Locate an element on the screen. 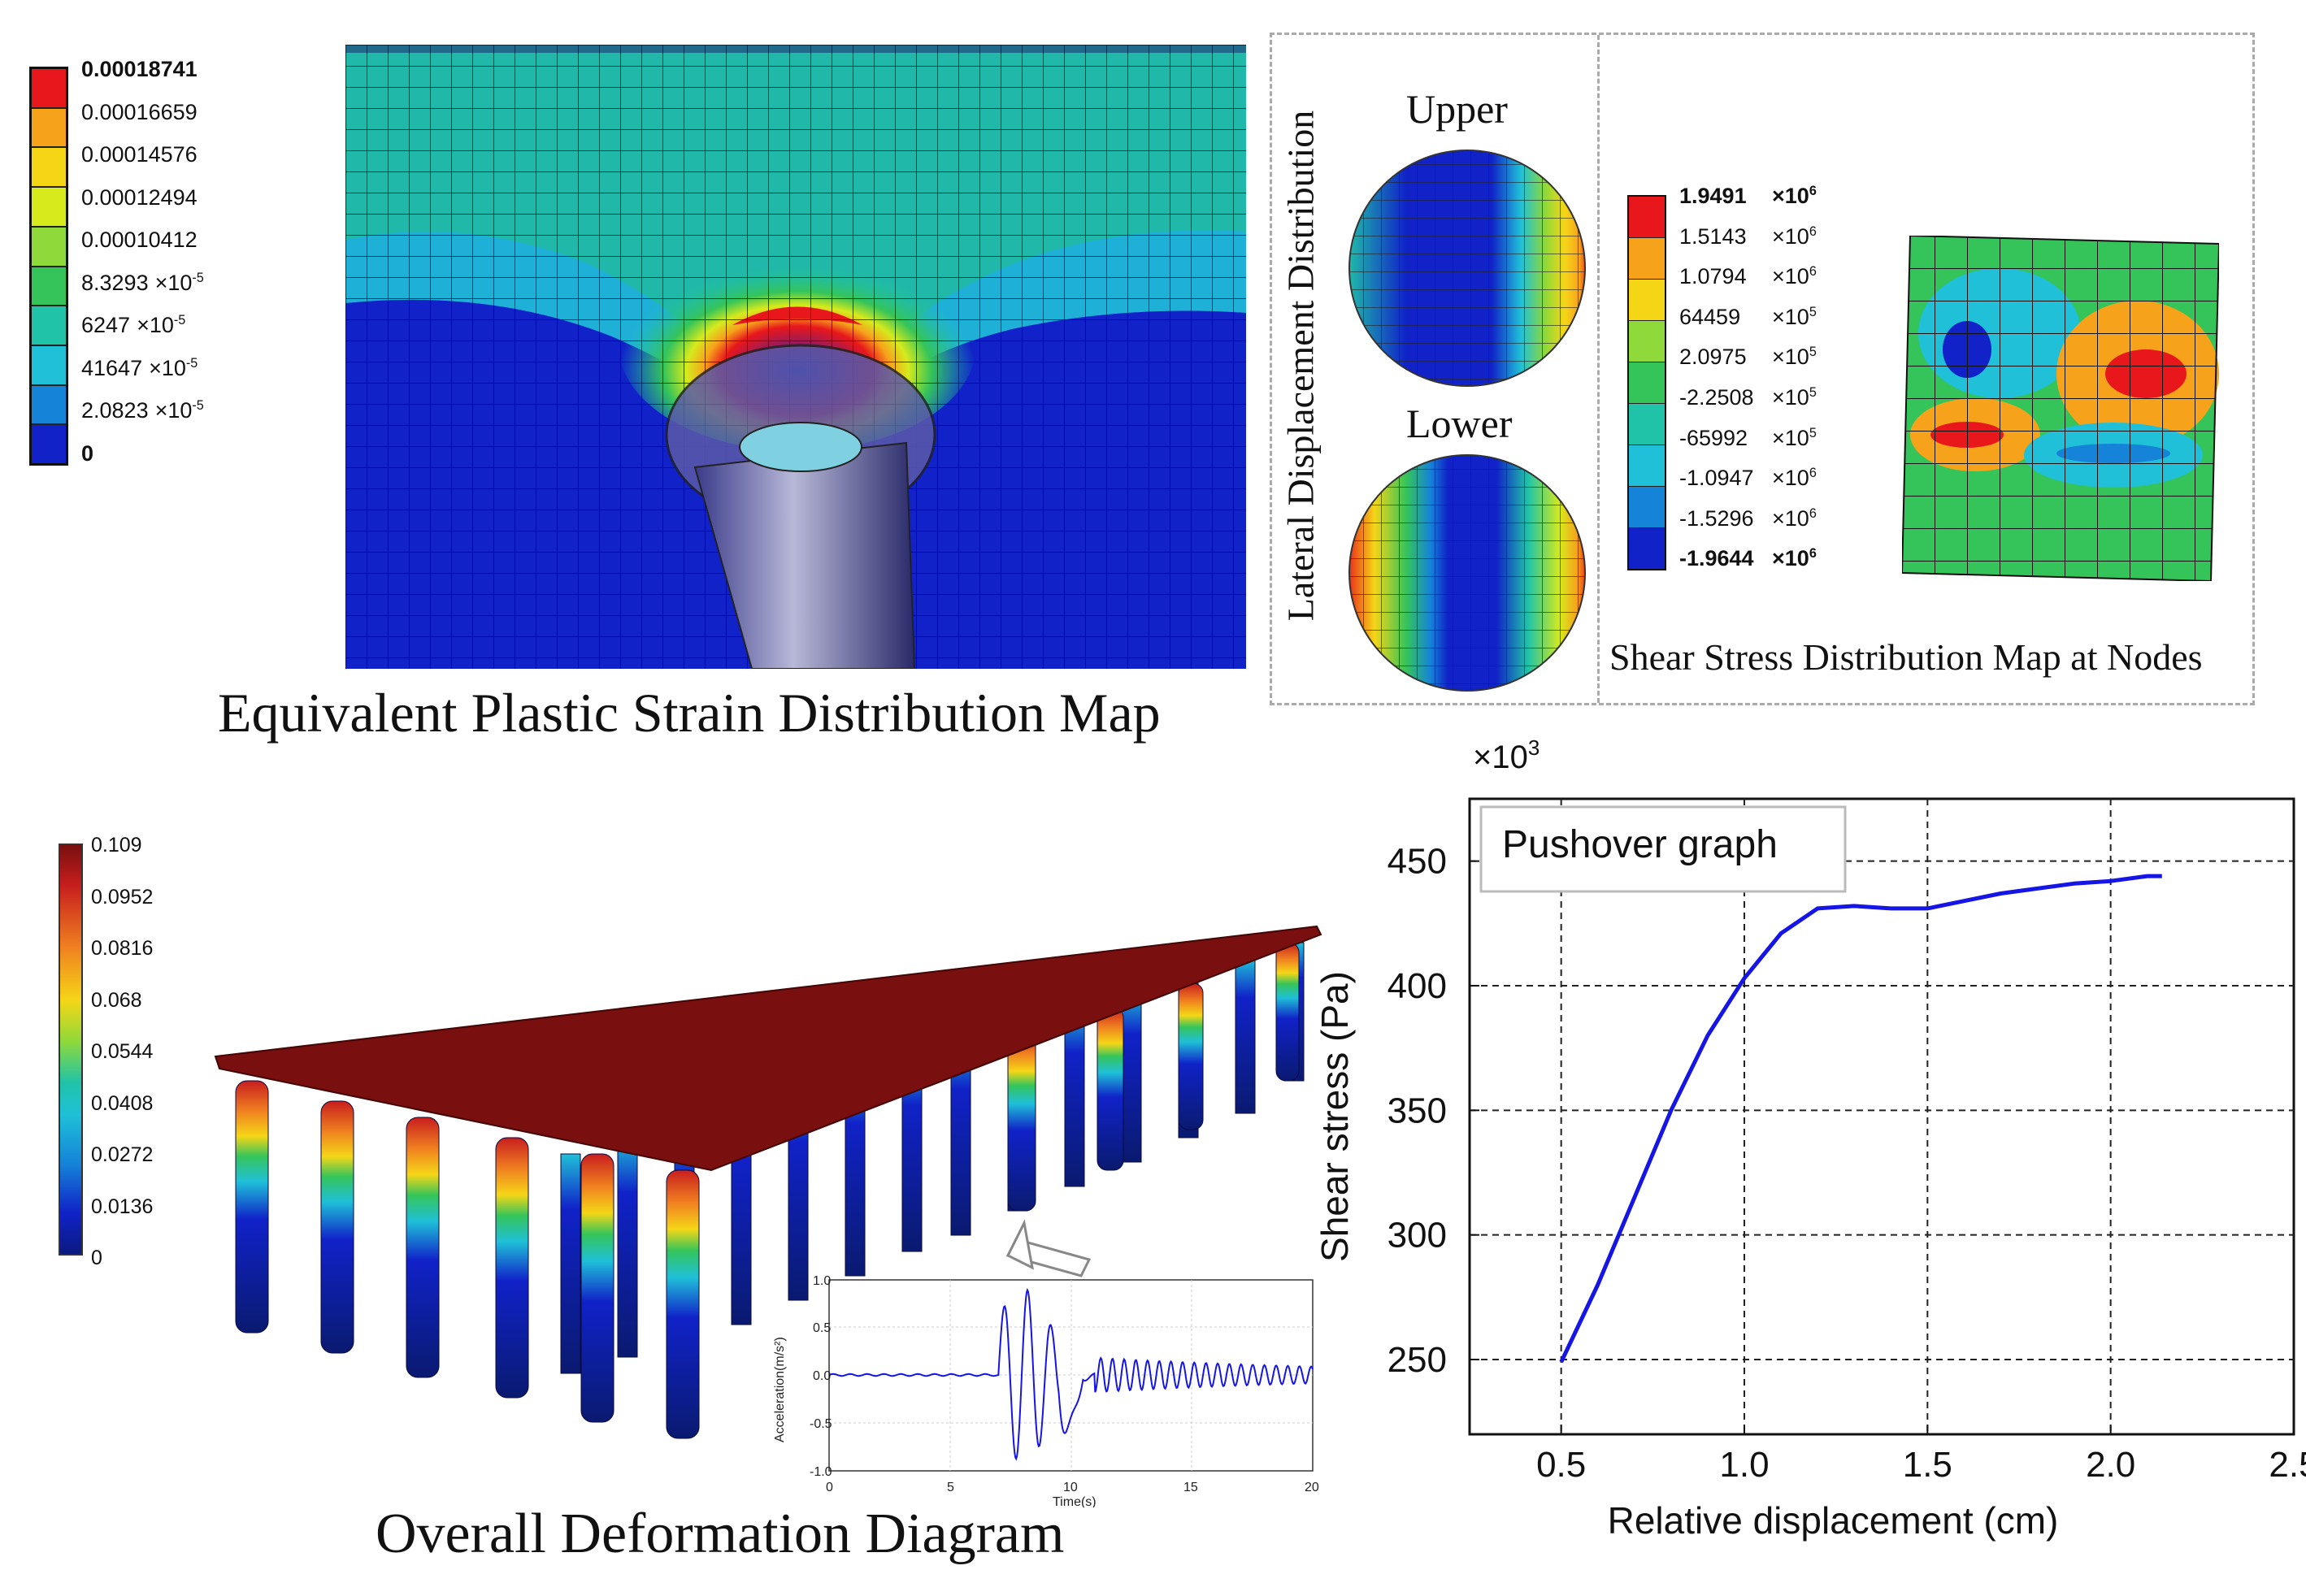 The height and width of the screenshot is (1596, 2306). plastic-strain-legend-value: 0.00010412 is located at coordinates (139, 240).